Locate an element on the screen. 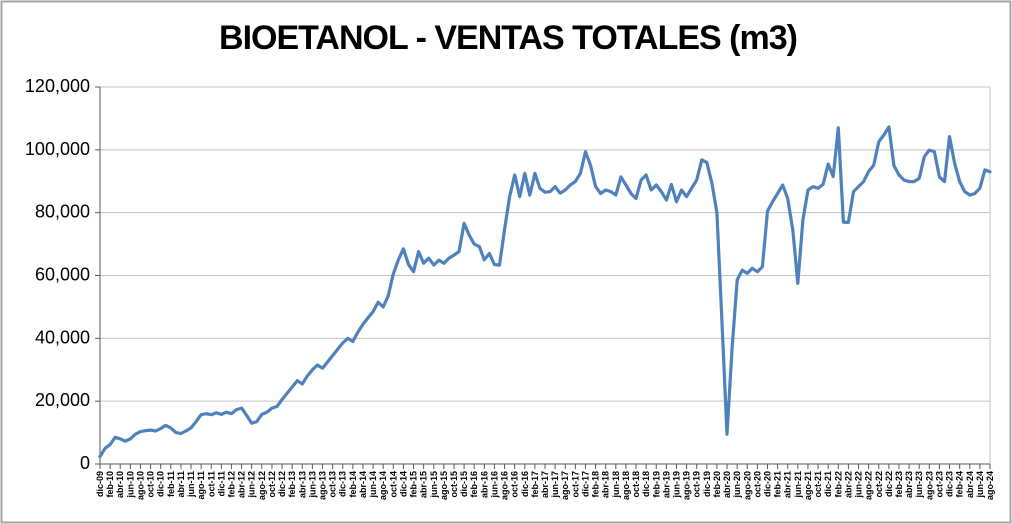  x-axis-label: dic-21 is located at coordinates (828, 484).